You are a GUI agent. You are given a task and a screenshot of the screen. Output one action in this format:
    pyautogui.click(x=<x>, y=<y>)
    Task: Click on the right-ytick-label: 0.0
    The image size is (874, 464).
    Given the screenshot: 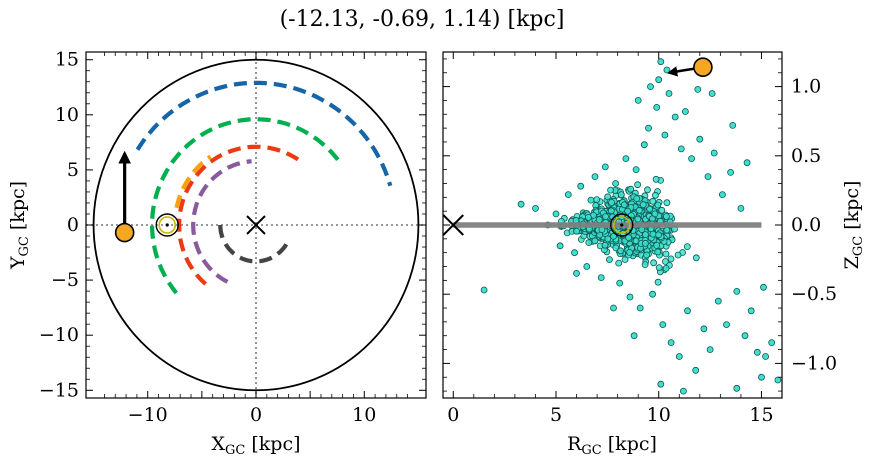 What is the action you would take?
    pyautogui.click(x=806, y=225)
    